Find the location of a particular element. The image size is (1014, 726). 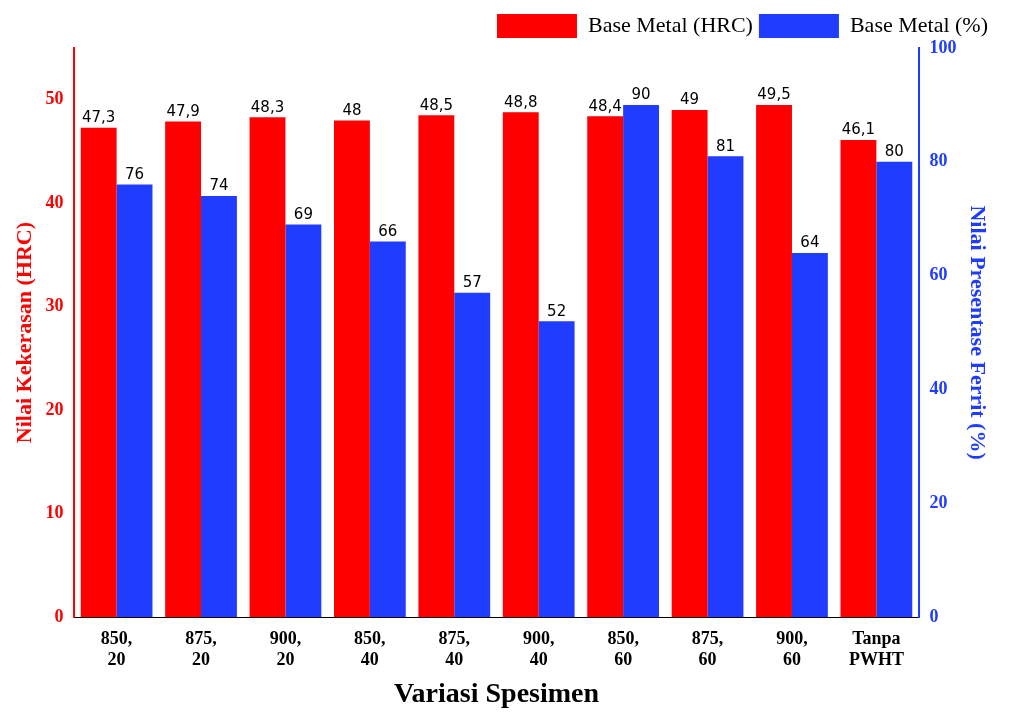

y2-tick-label: 40 is located at coordinates (938, 388).